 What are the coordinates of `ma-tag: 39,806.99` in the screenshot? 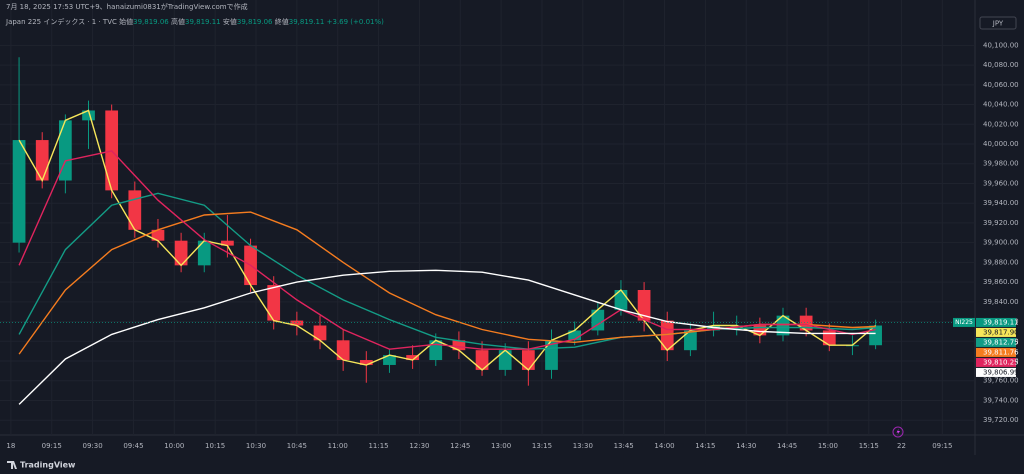 It's located at (1001, 372).